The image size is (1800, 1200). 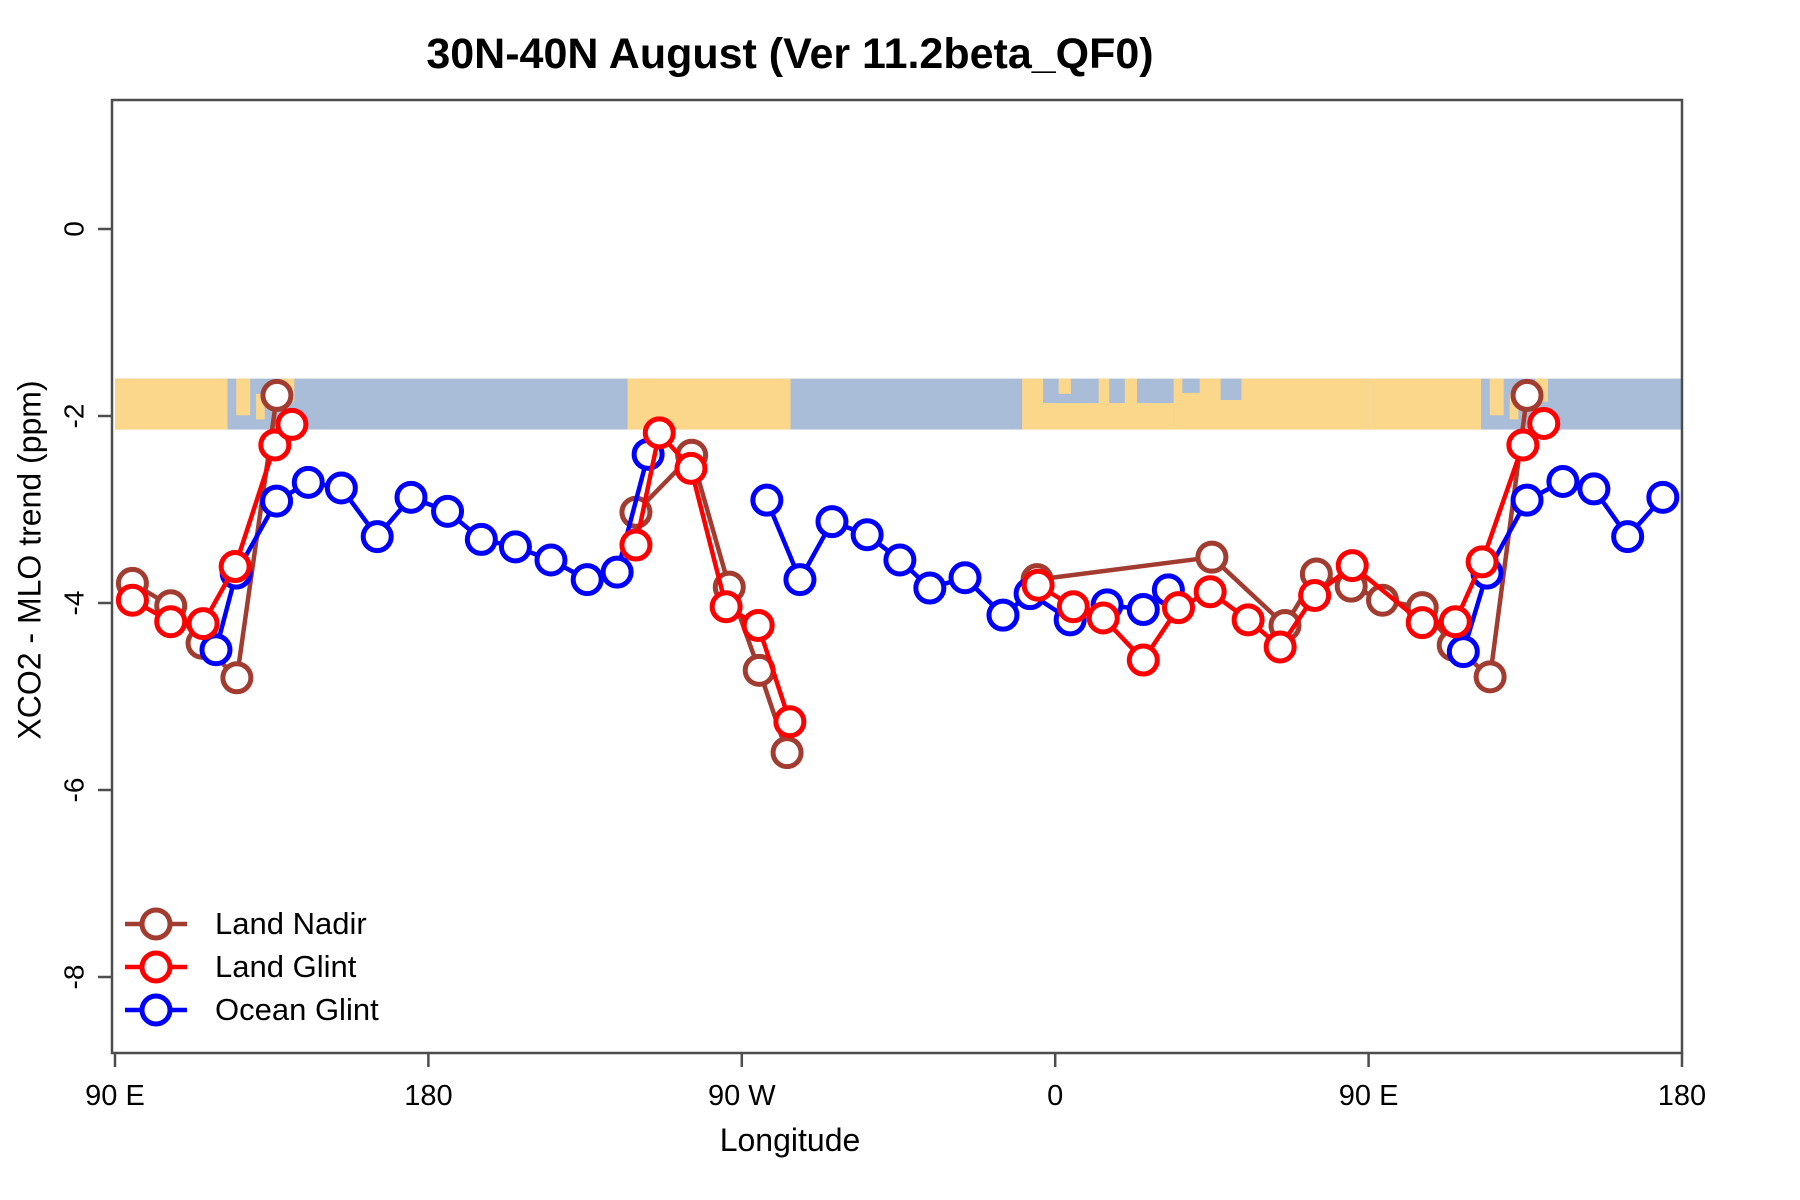 What do you see at coordinates (156, 967) in the screenshot?
I see `legend-marker-land-glint` at bounding box center [156, 967].